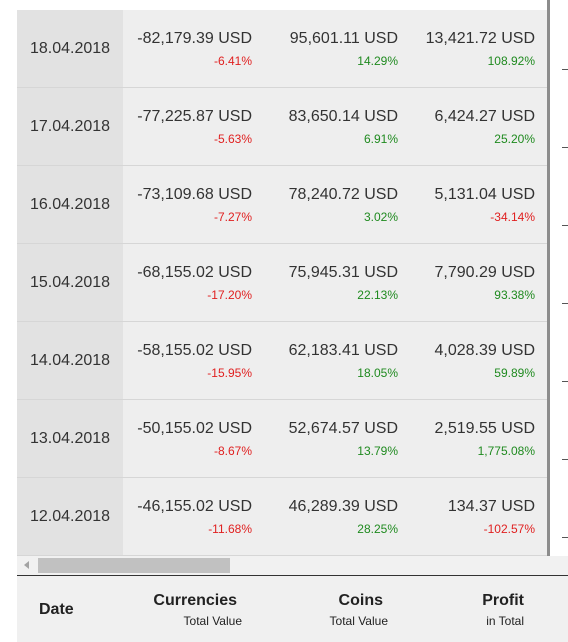  I want to click on profit-value: 4,028.39 USD, so click(484, 350).